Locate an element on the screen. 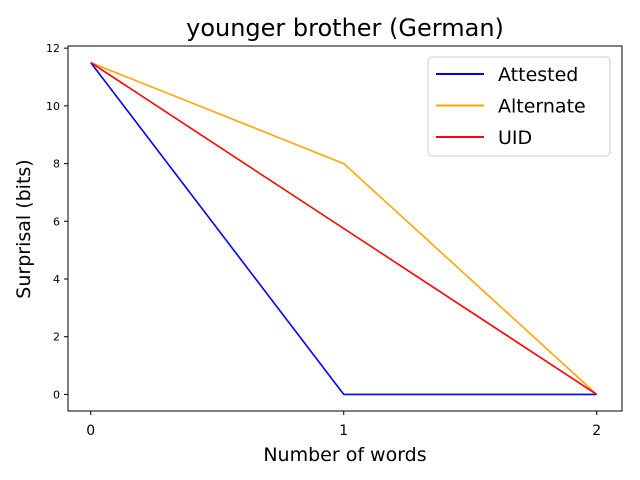 This screenshot has height=480, width=640. x-axis: 0 1 2 is located at coordinates (343, 425).